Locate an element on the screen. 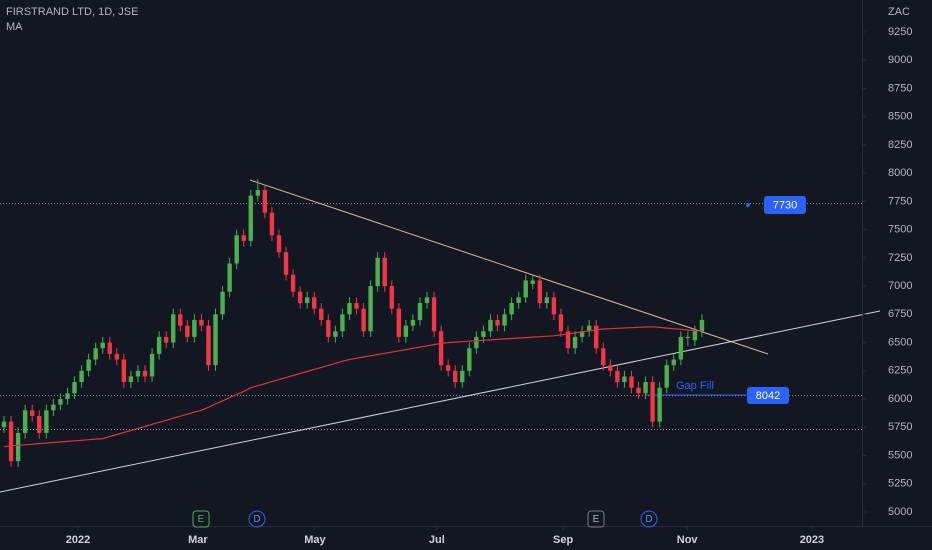  y-tick-label: 8250 is located at coordinates (900, 145).